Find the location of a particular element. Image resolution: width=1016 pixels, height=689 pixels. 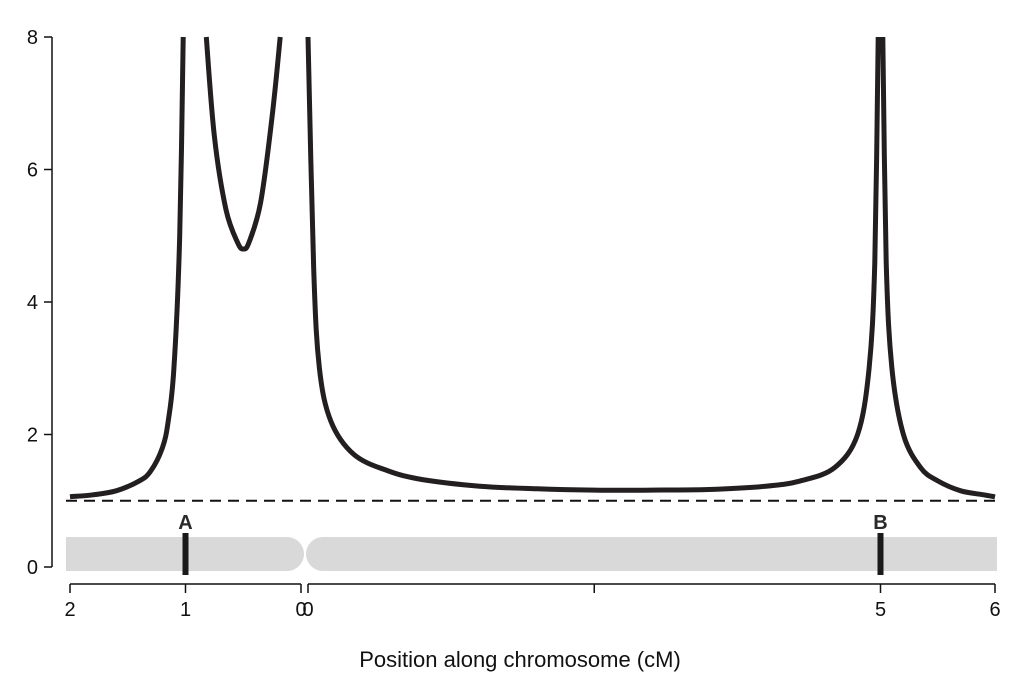

x-tick-label: 5 is located at coordinates (880, 610).